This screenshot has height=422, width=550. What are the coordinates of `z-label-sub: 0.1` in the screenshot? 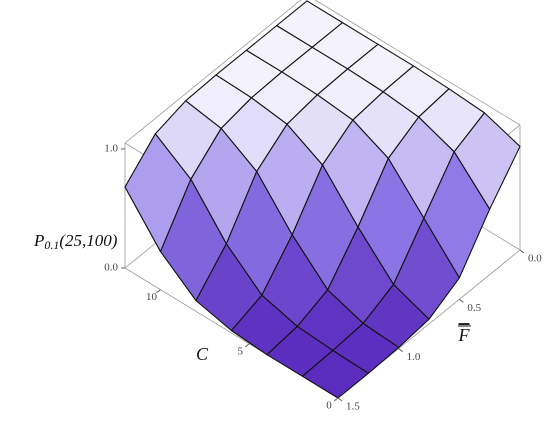 It's located at (51, 245).